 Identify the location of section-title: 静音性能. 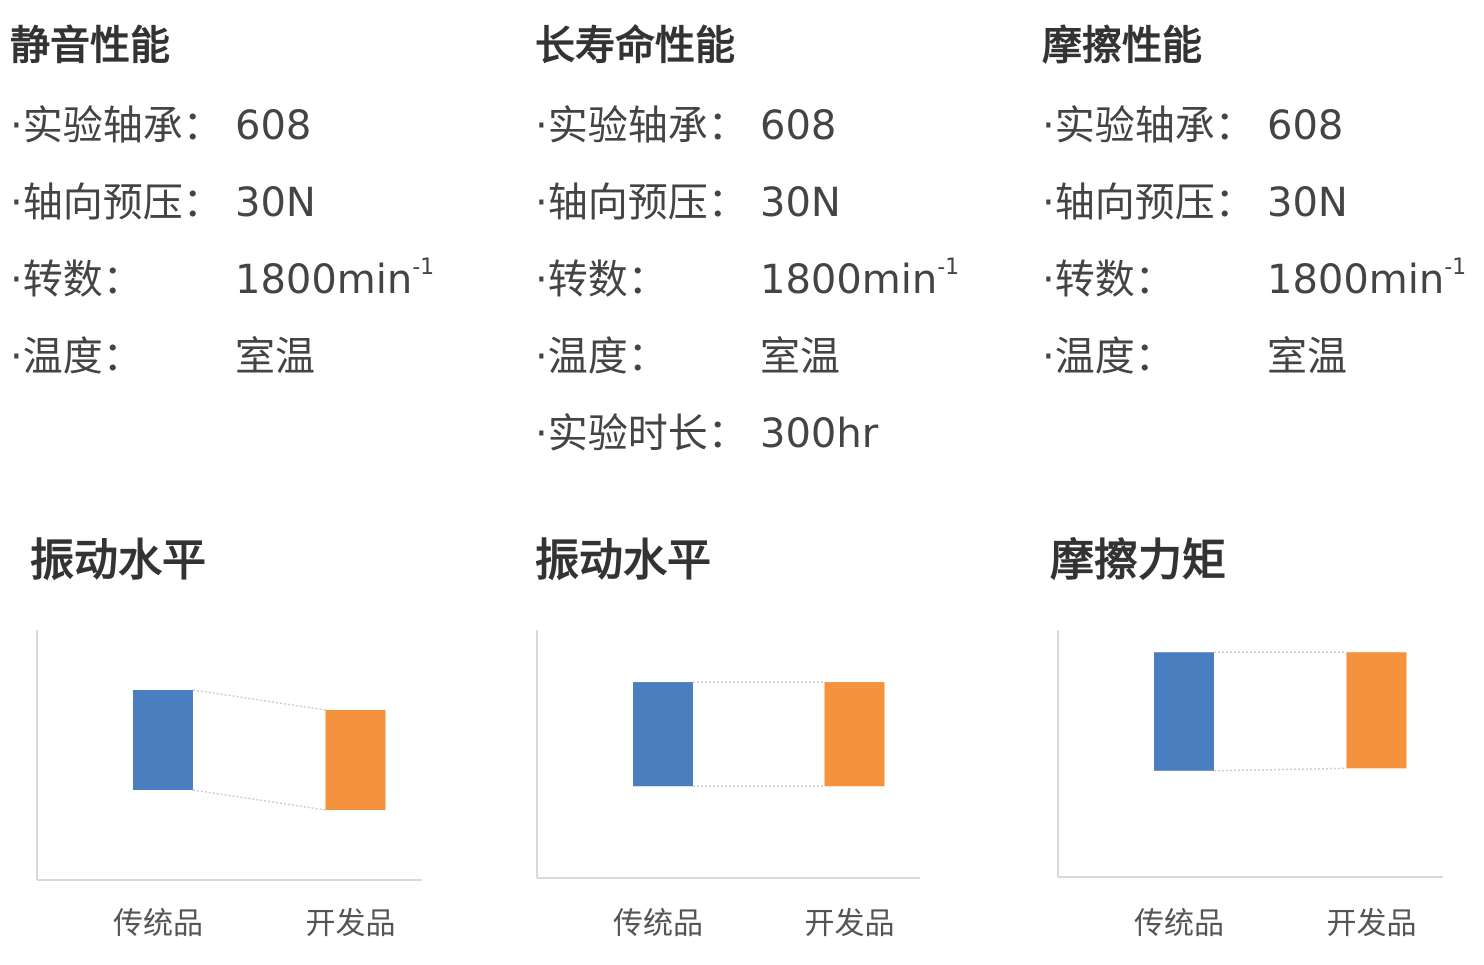
(90, 46).